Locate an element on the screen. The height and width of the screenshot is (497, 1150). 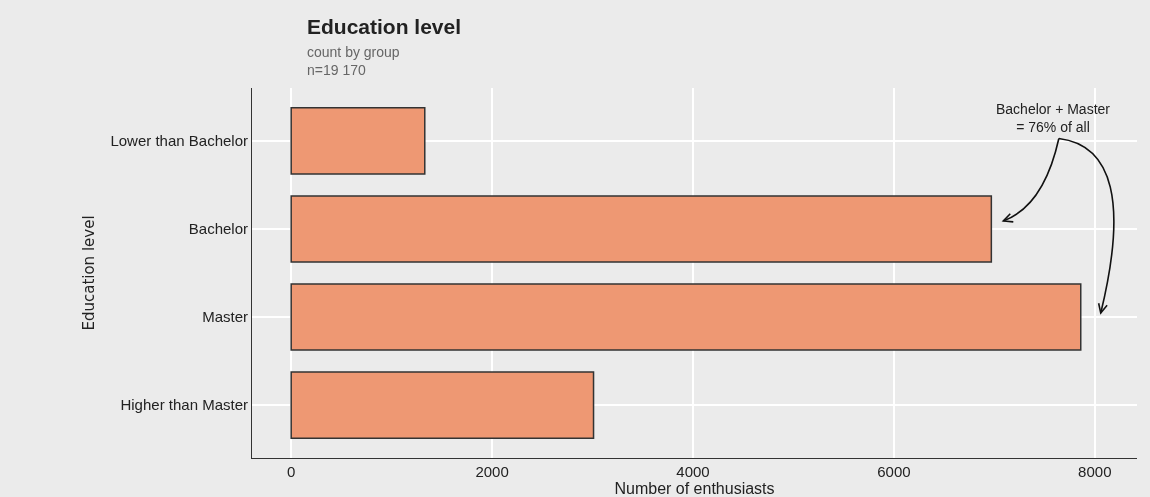
x-tick-label: 4000 is located at coordinates (693, 471).